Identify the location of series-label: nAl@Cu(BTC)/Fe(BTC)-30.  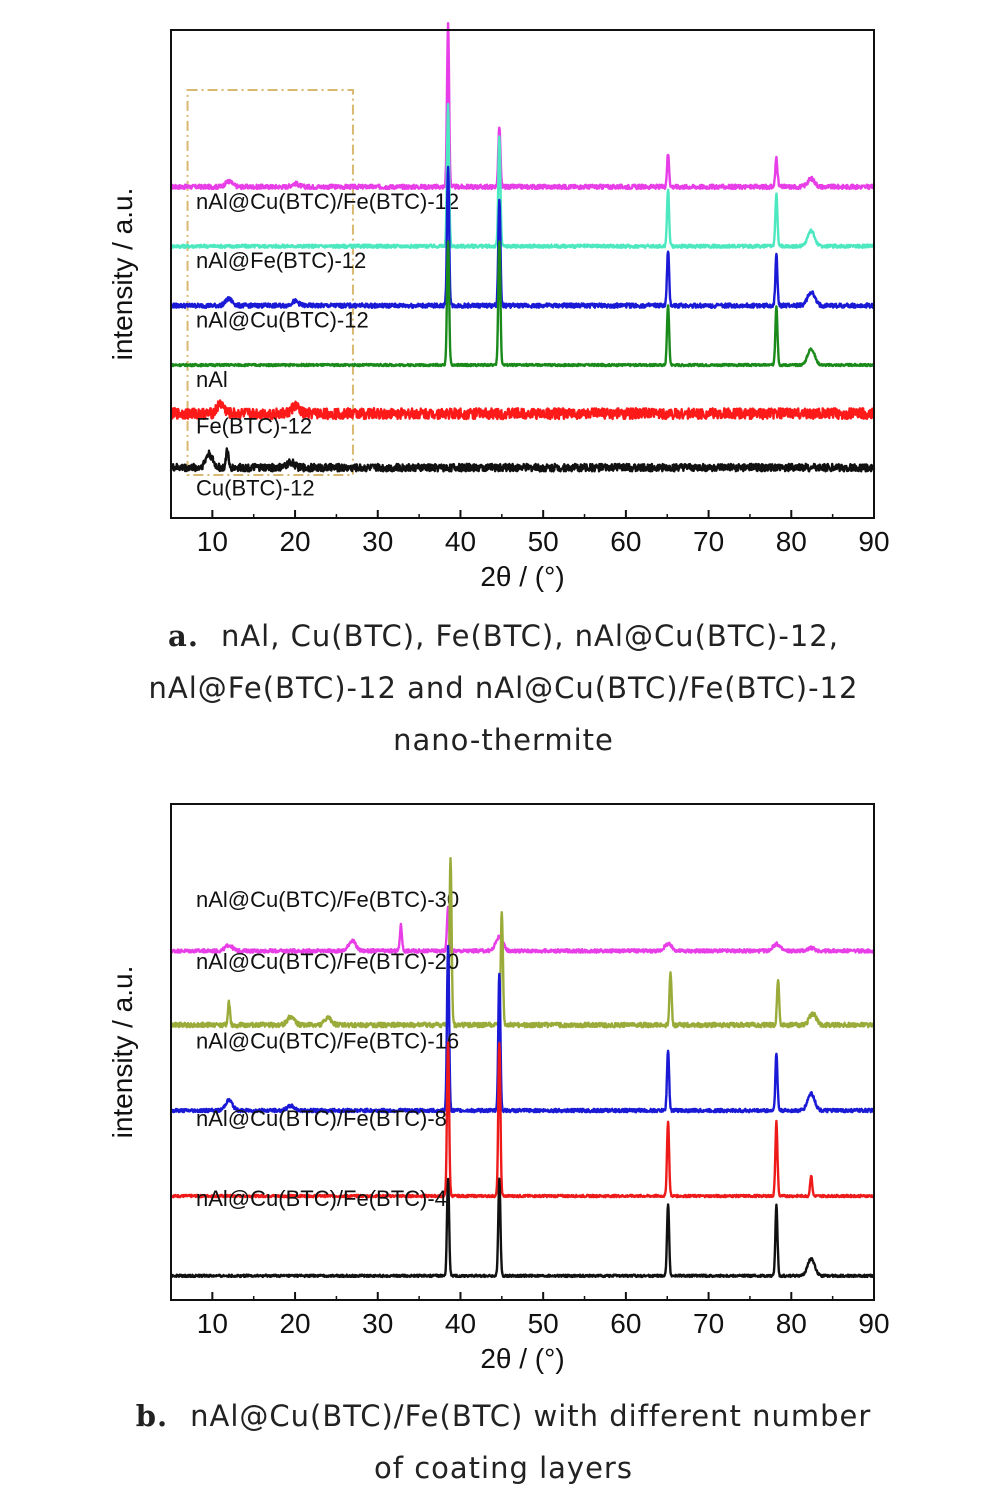
(327, 899).